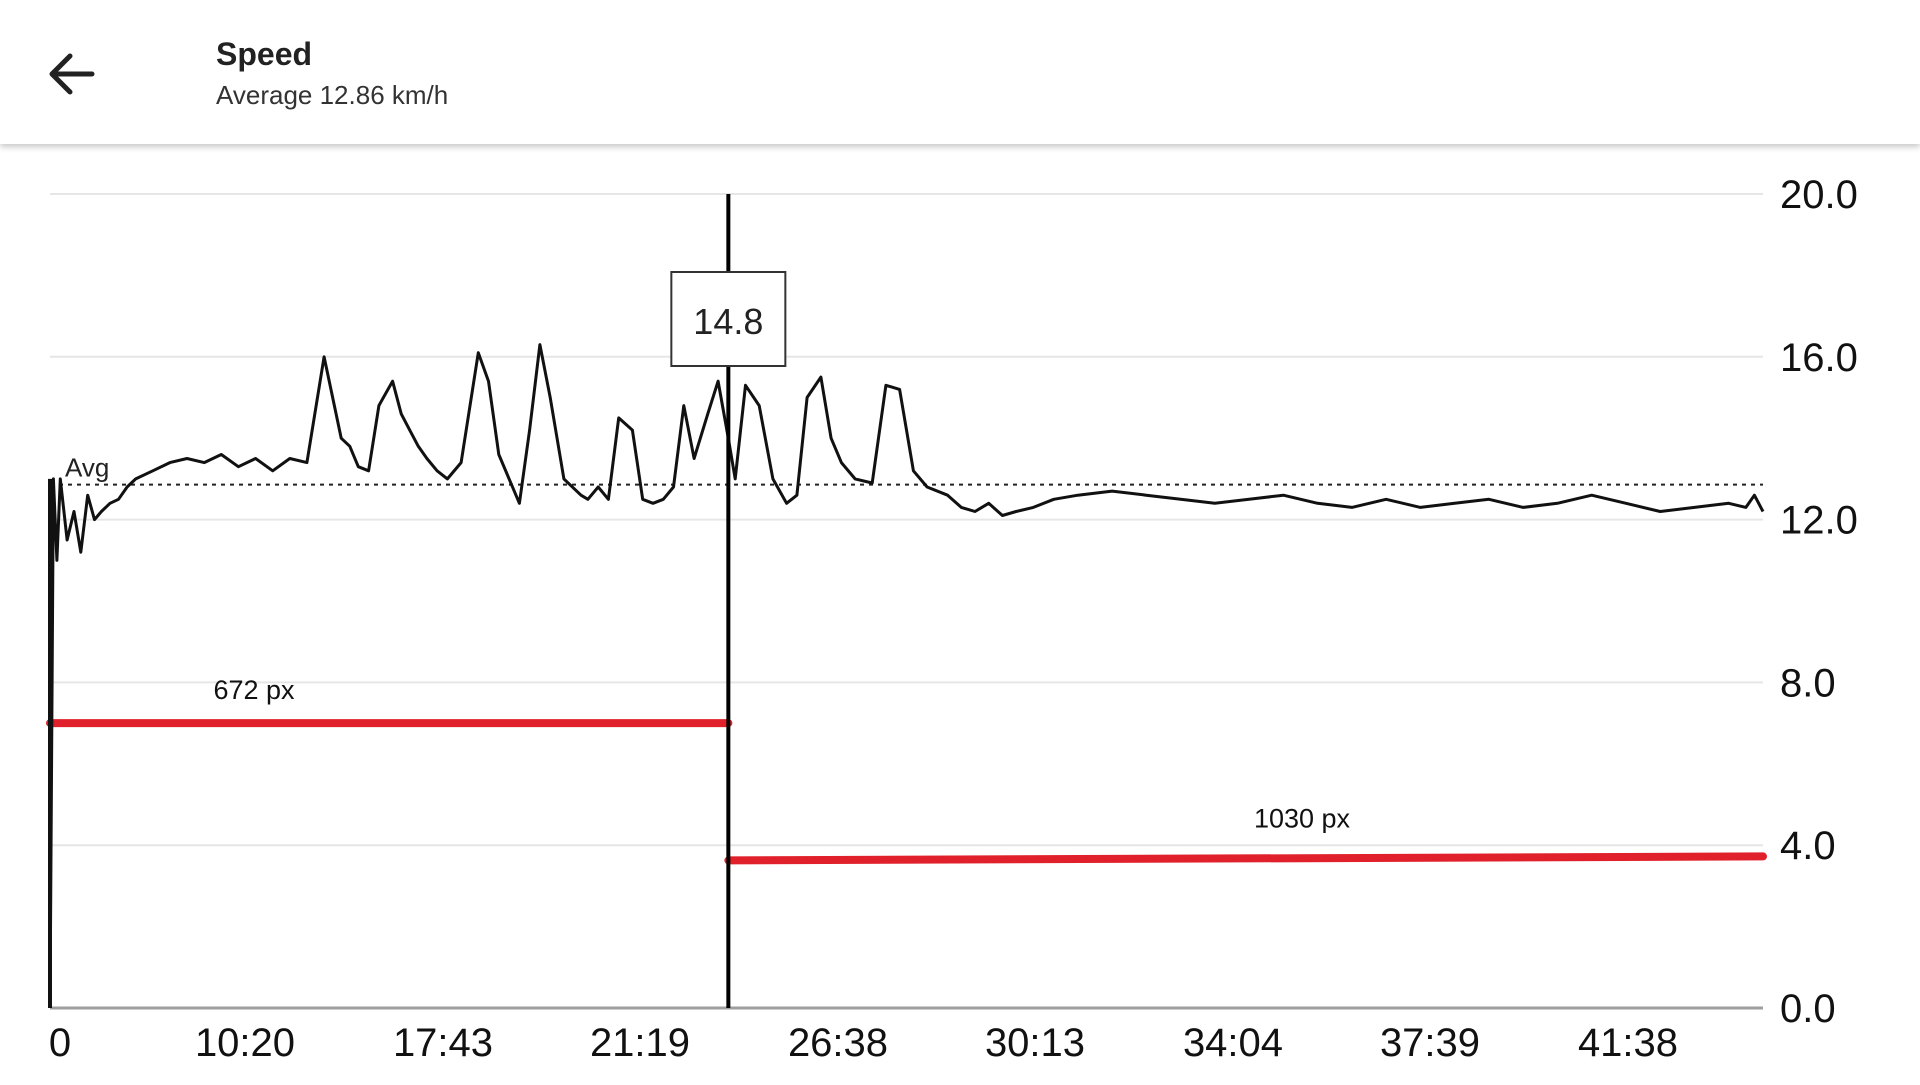 Image resolution: width=1920 pixels, height=1085 pixels. I want to click on x-tick-label: 21:19, so click(640, 1043).